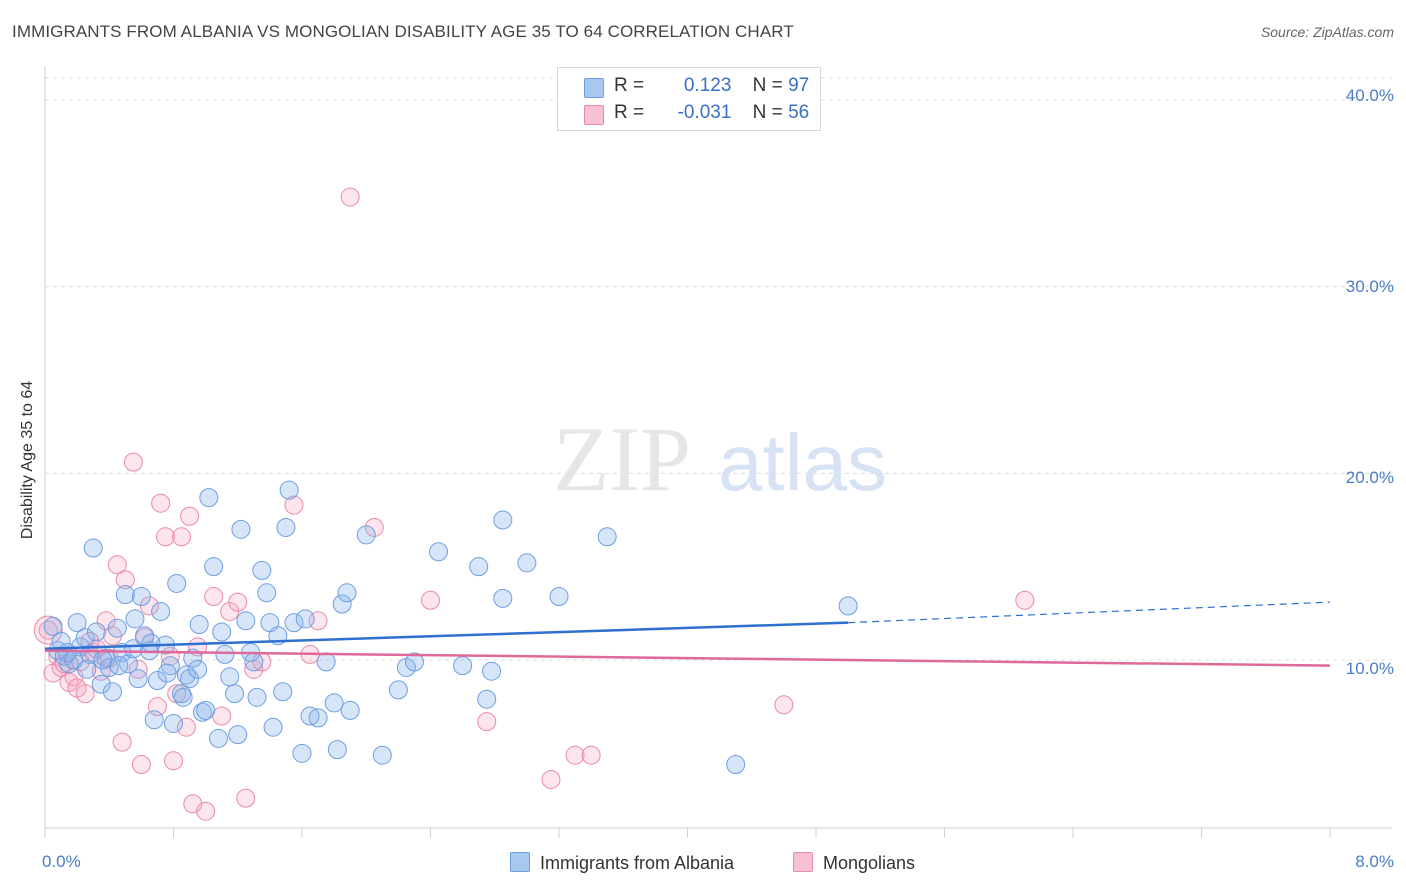 The width and height of the screenshot is (1406, 892). I want to click on legend-r-value: -0.031, so click(704, 112).